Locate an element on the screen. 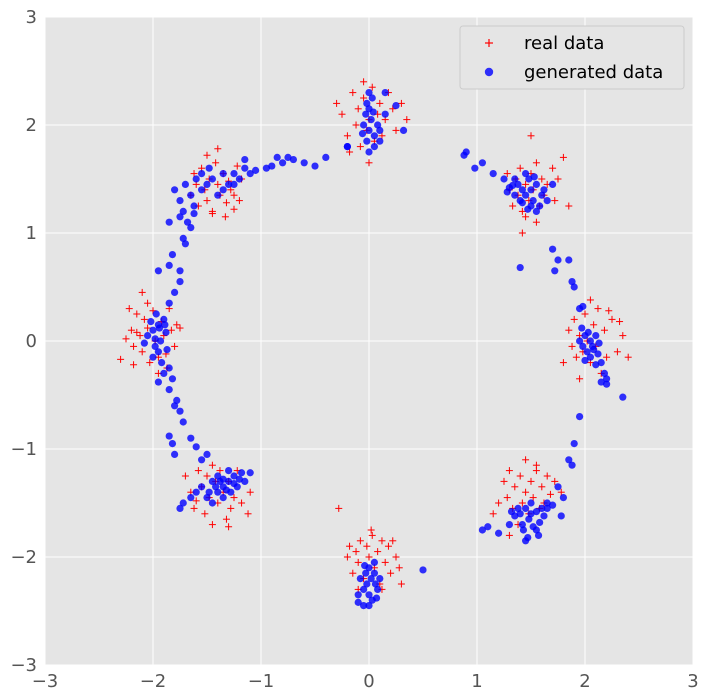  y-tick-label: 3 is located at coordinates (31, 17).